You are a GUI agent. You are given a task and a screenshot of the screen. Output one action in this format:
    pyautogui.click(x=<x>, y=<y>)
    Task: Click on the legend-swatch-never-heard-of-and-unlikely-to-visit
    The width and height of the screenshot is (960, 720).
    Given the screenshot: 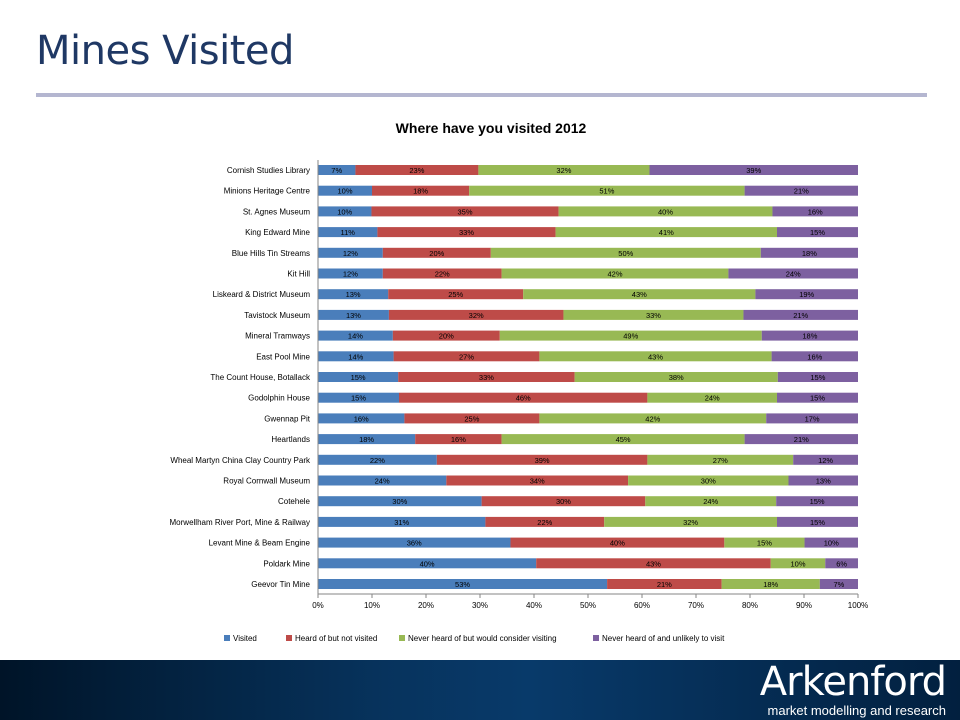 What is the action you would take?
    pyautogui.click(x=596, y=638)
    